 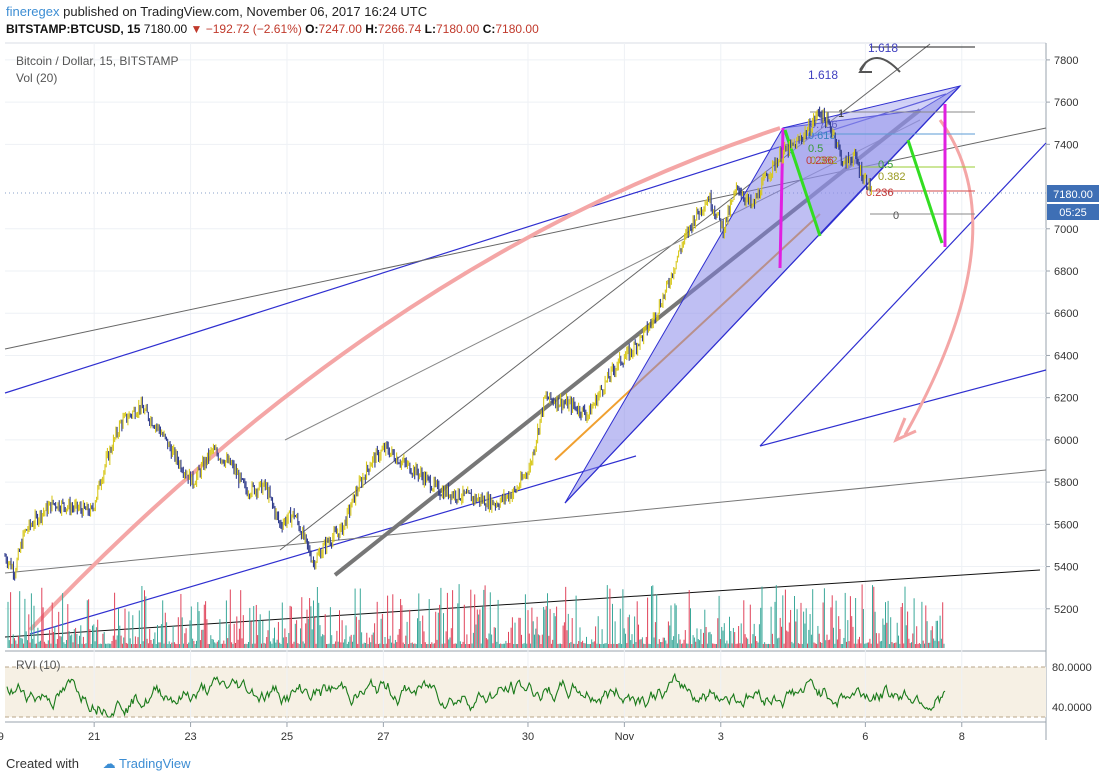 What do you see at coordinates (823, 75) in the screenshot?
I see `fib-label-1618: 1.618` at bounding box center [823, 75].